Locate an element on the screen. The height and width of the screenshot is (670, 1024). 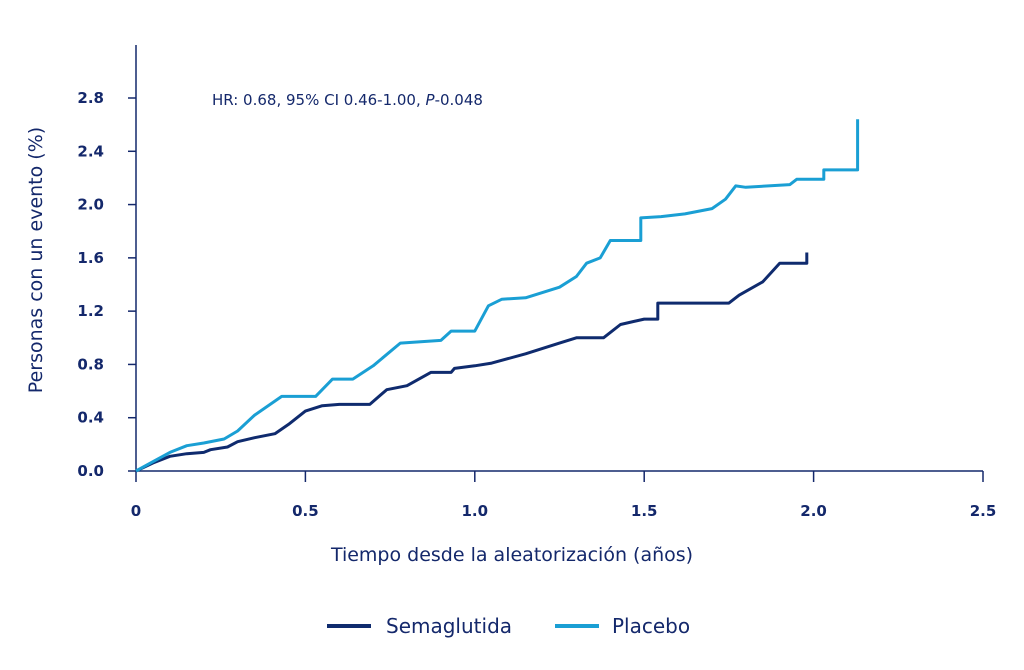
y-tick-label: 1.2 is located at coordinates (90, 311).